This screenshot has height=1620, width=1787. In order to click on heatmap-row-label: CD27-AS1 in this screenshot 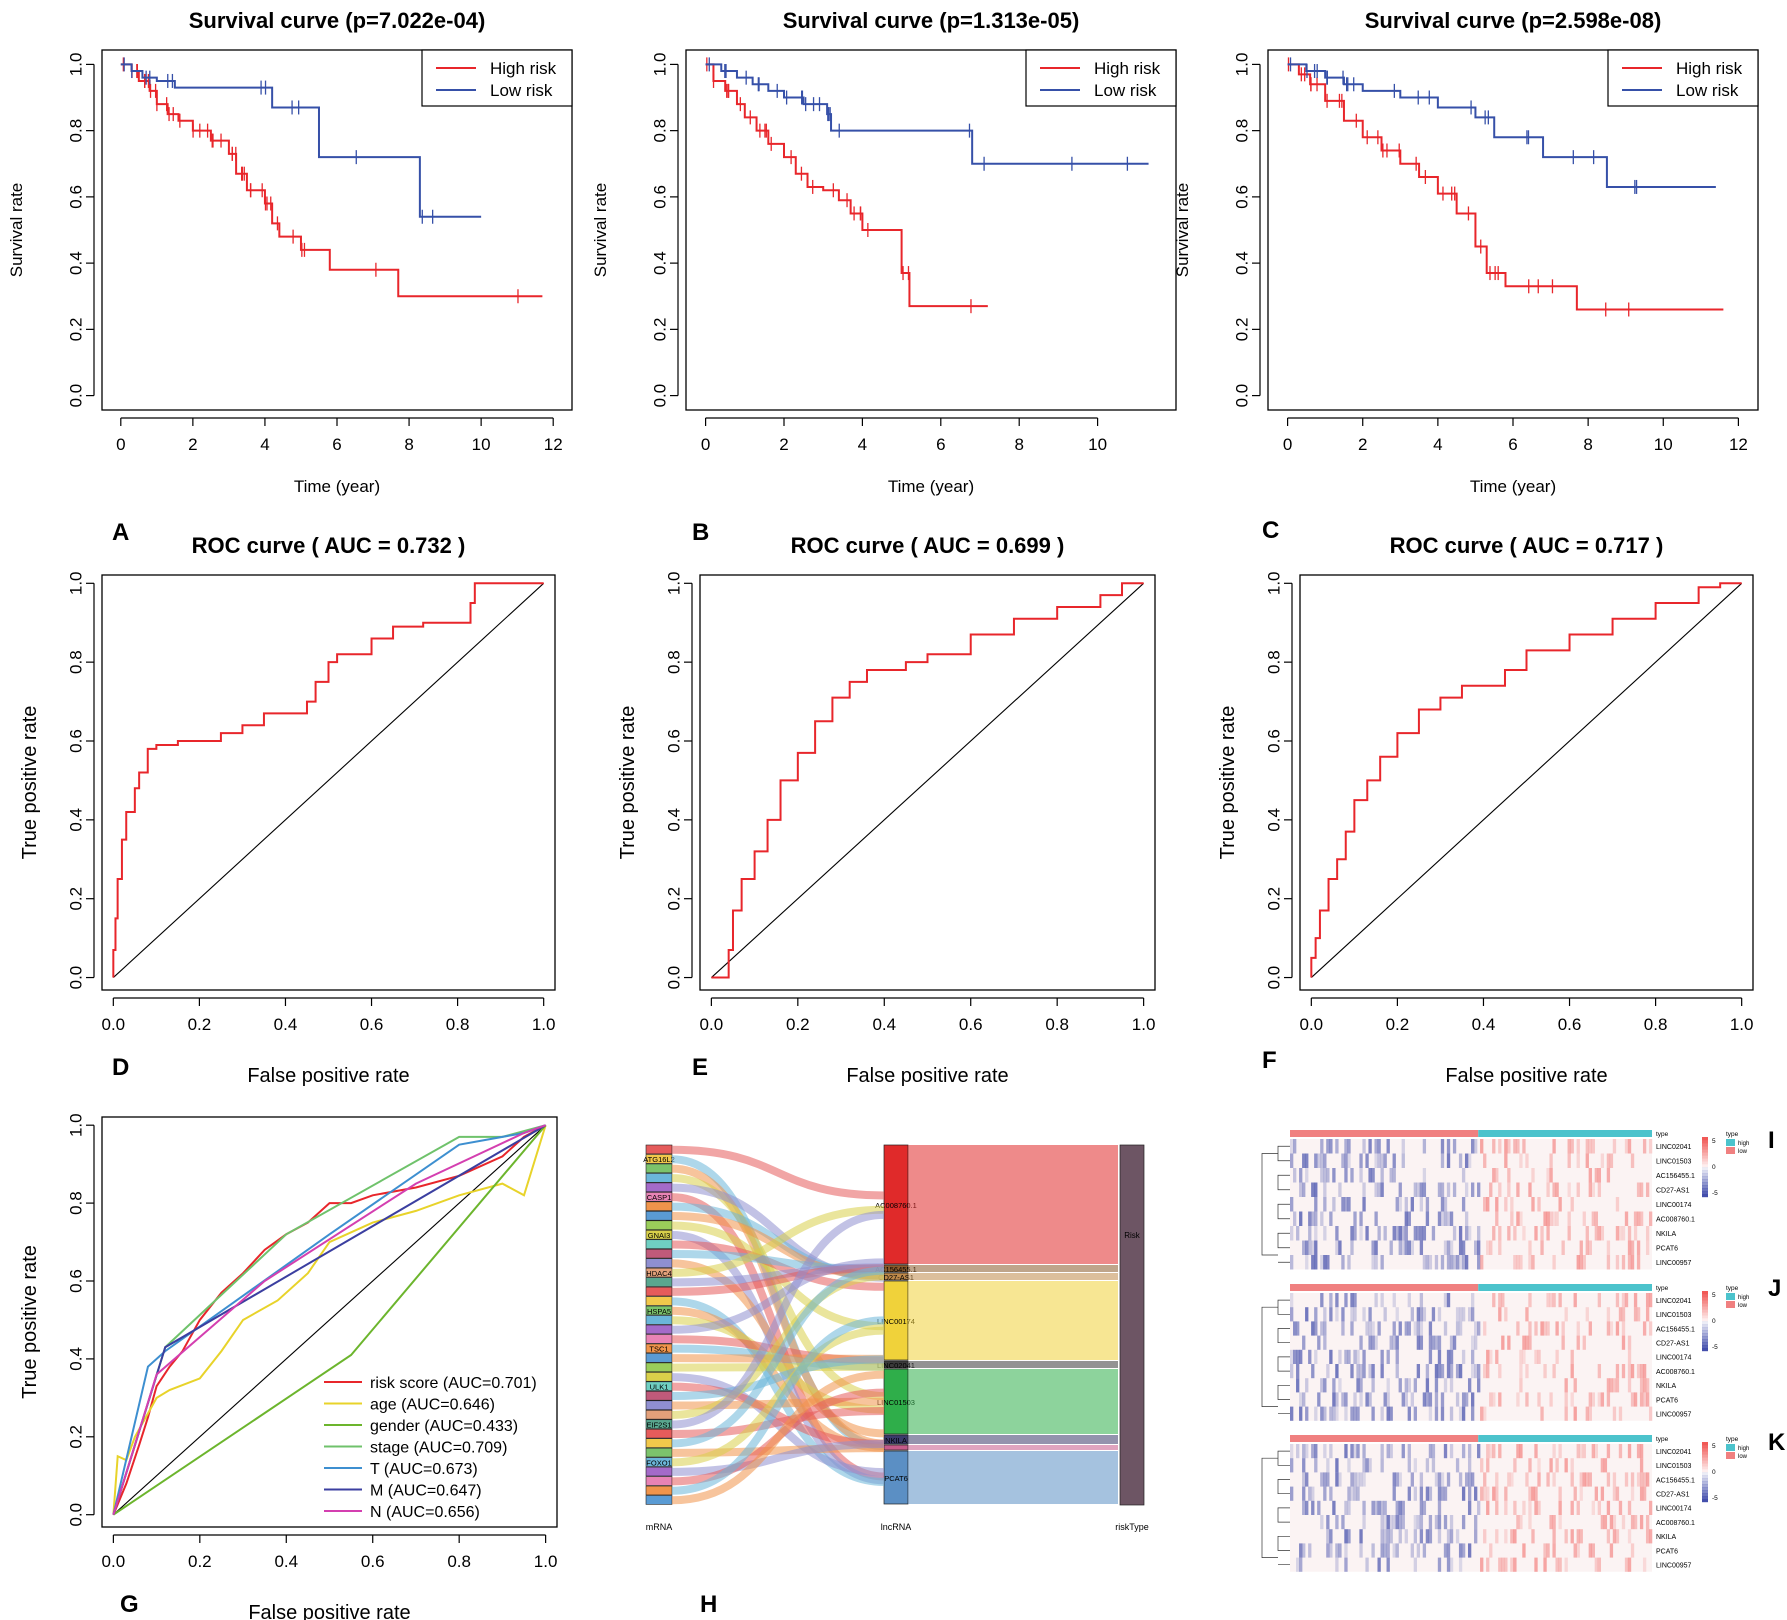, I will do `click(1673, 1495)`.